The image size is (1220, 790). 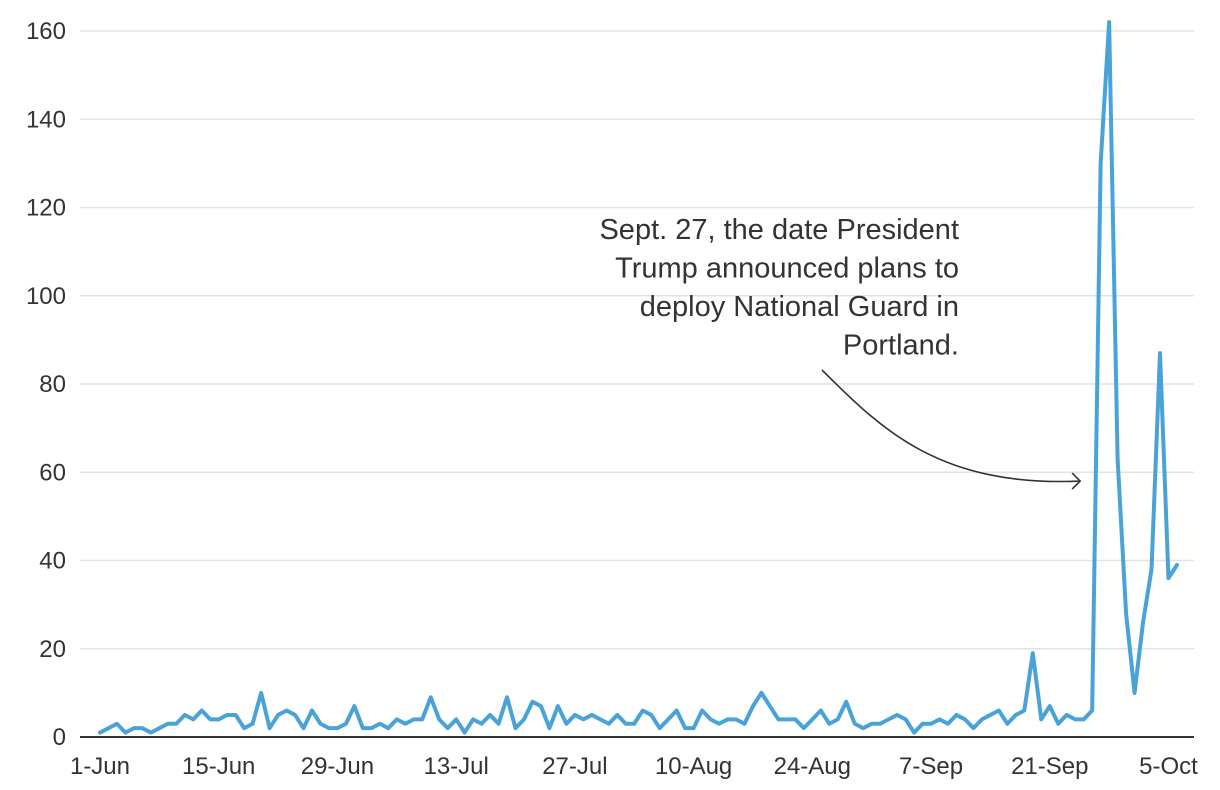 What do you see at coordinates (52, 384) in the screenshot?
I see `y-tick-label: 80` at bounding box center [52, 384].